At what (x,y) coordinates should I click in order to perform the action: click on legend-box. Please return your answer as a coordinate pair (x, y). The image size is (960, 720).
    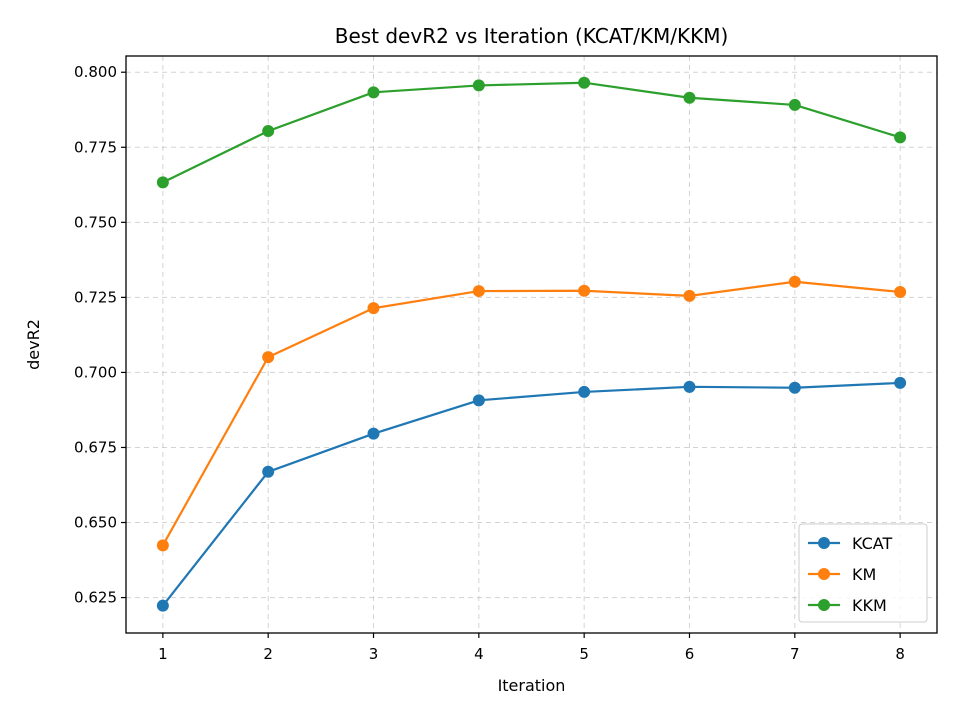
    Looking at the image, I should click on (863, 573).